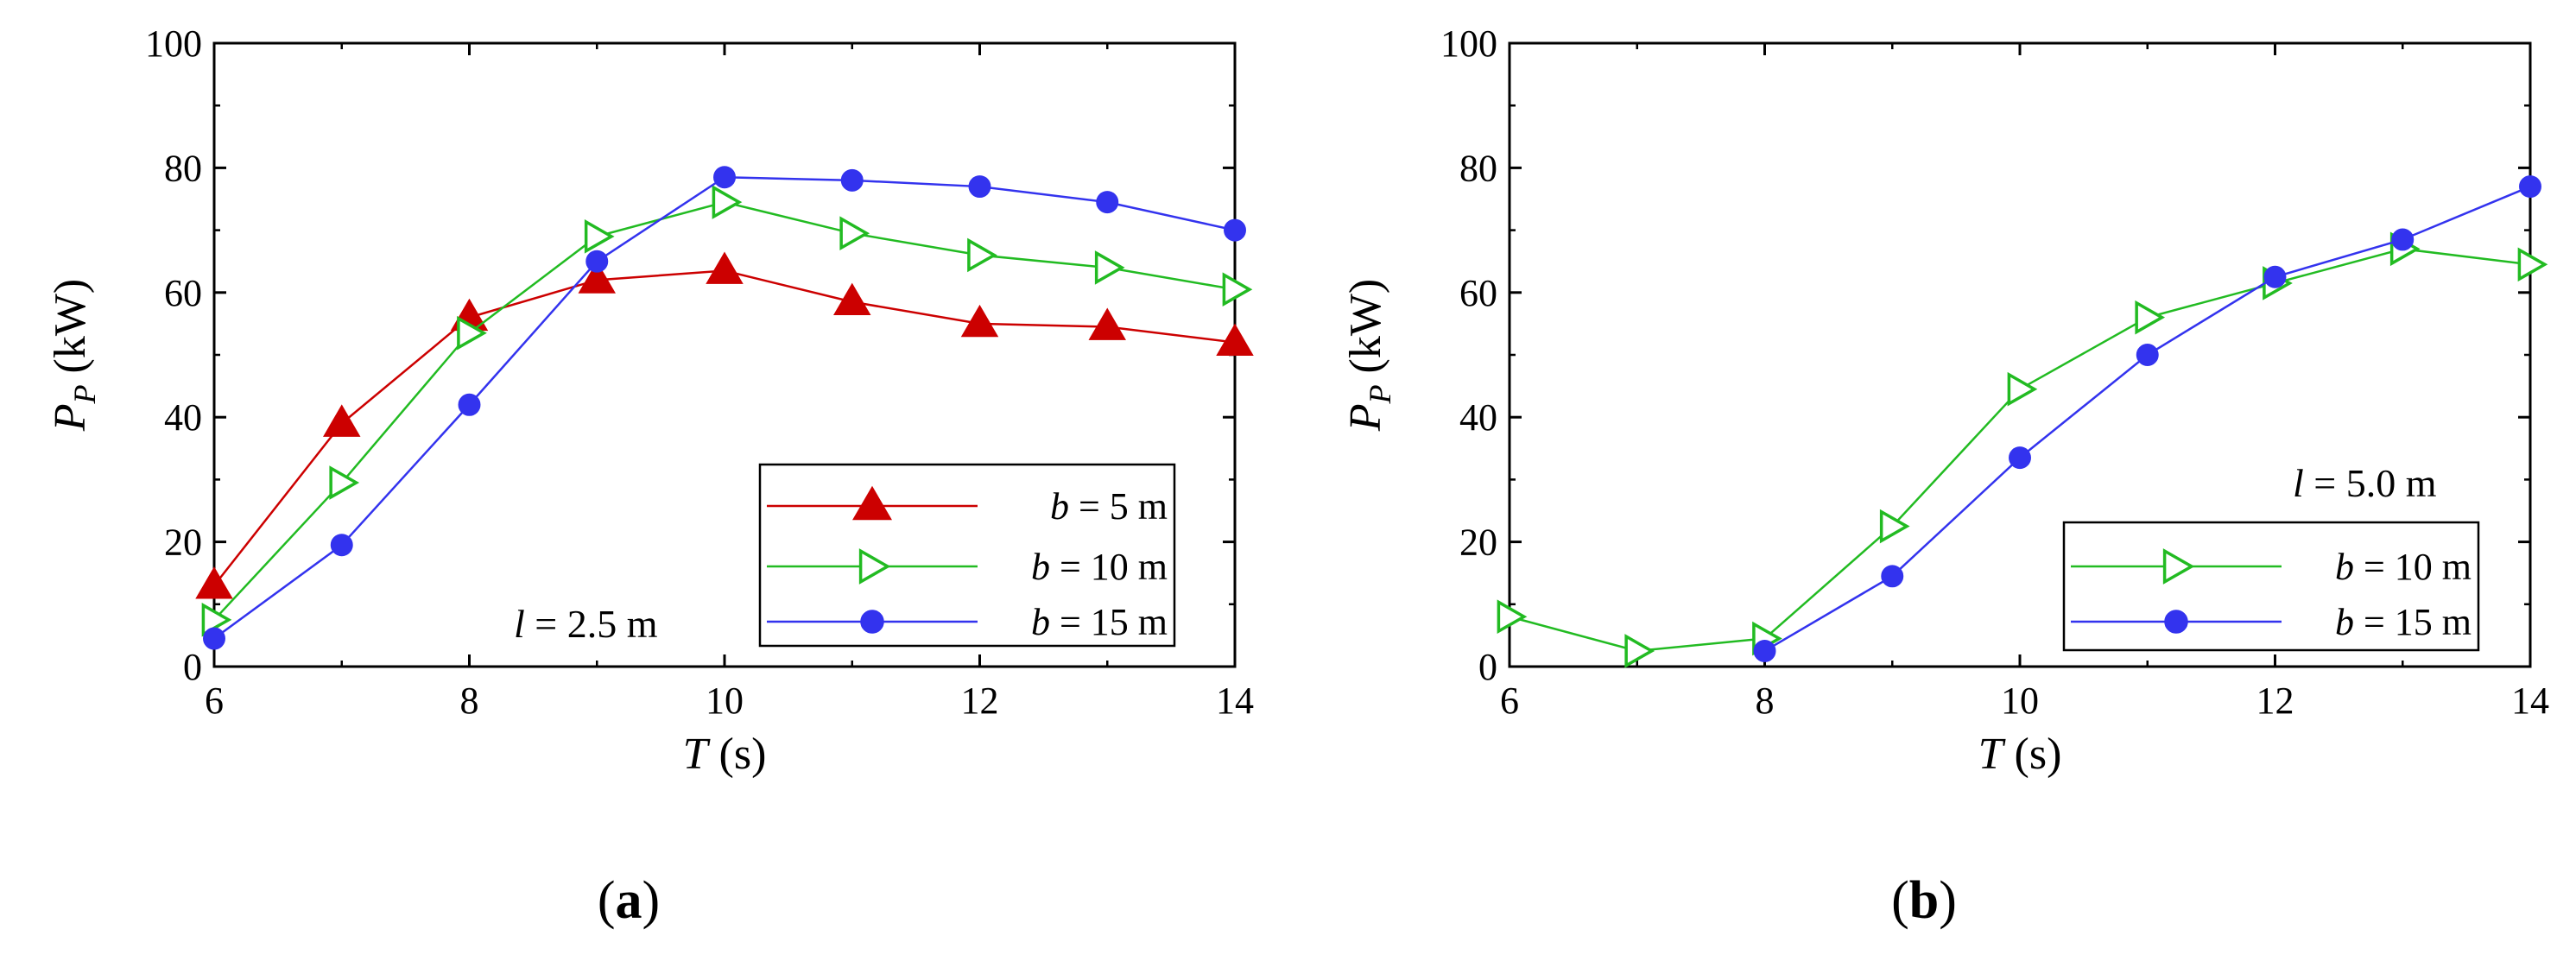 The width and height of the screenshot is (2576, 961). Describe the element at coordinates (629, 900) in the screenshot. I see `panel-label-0: (a)` at that location.